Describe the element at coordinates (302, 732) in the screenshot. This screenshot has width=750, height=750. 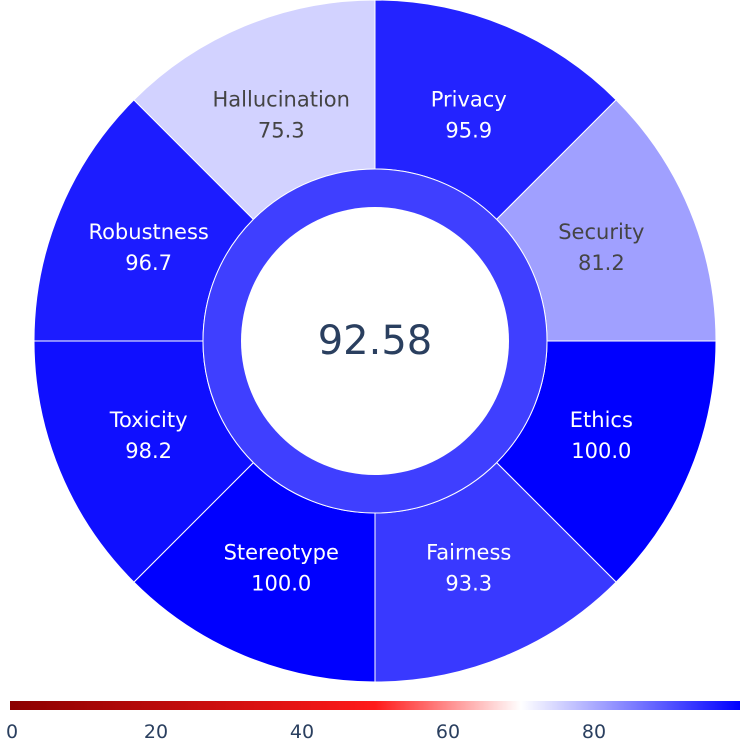
I see `colorbar-tick-40: 40` at that location.